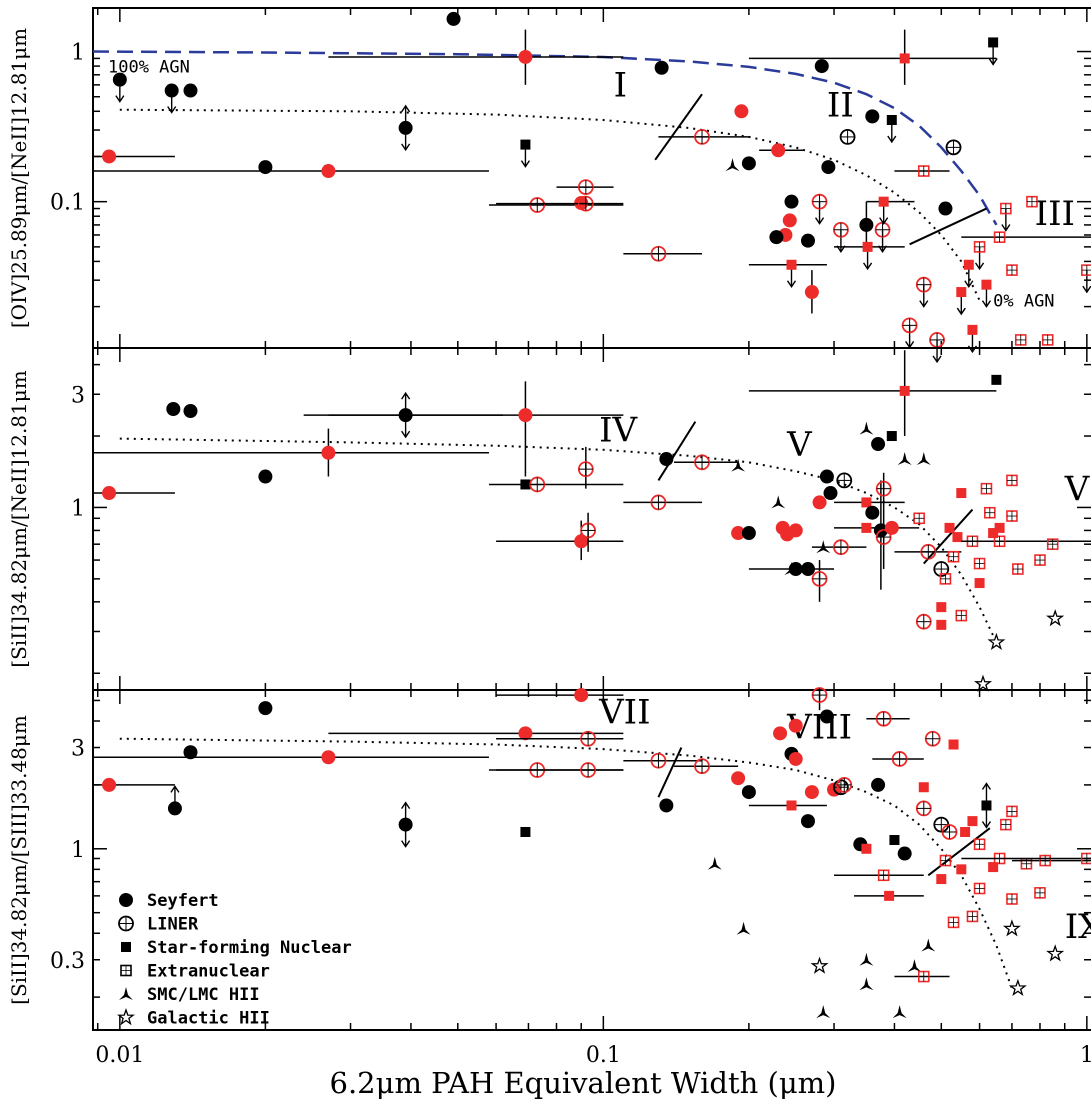 The height and width of the screenshot is (1109, 1091). Describe the element at coordinates (1078, 927) in the screenshot. I see `region-label-IX: IX` at that location.